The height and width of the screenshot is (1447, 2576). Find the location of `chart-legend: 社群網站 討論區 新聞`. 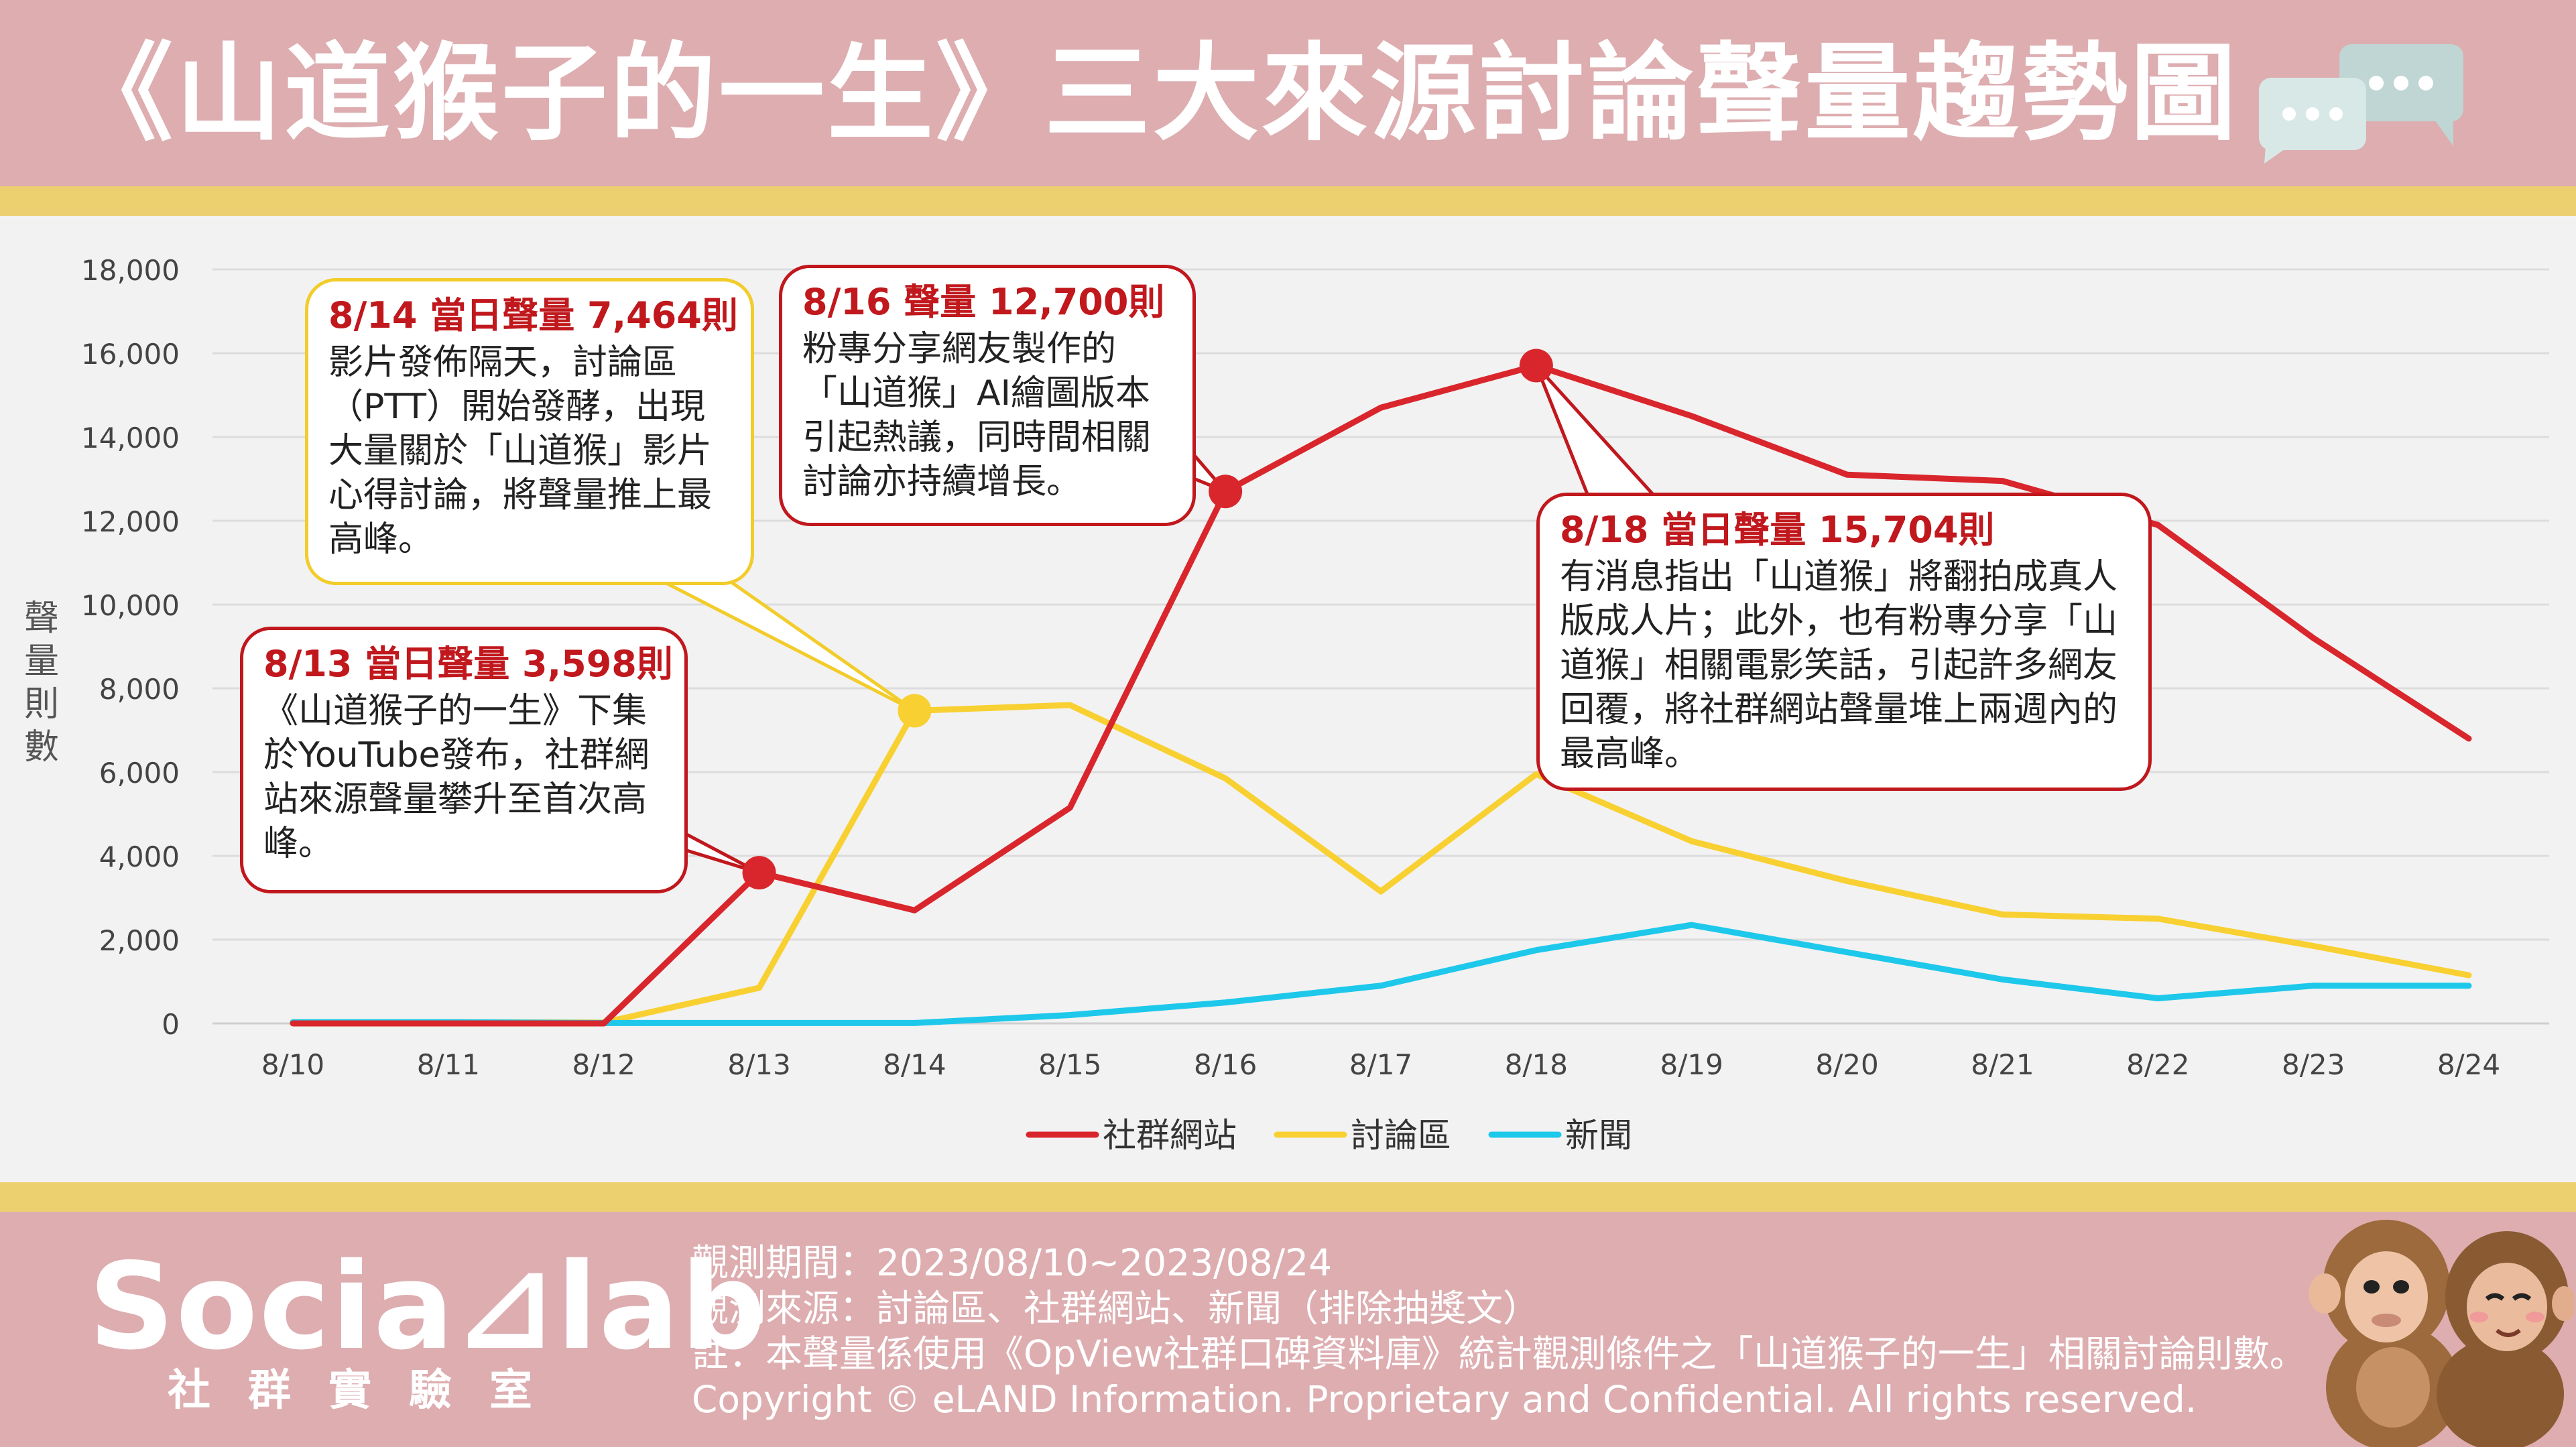

chart-legend: 社群網站 討論區 新聞 is located at coordinates (1329, 1135).